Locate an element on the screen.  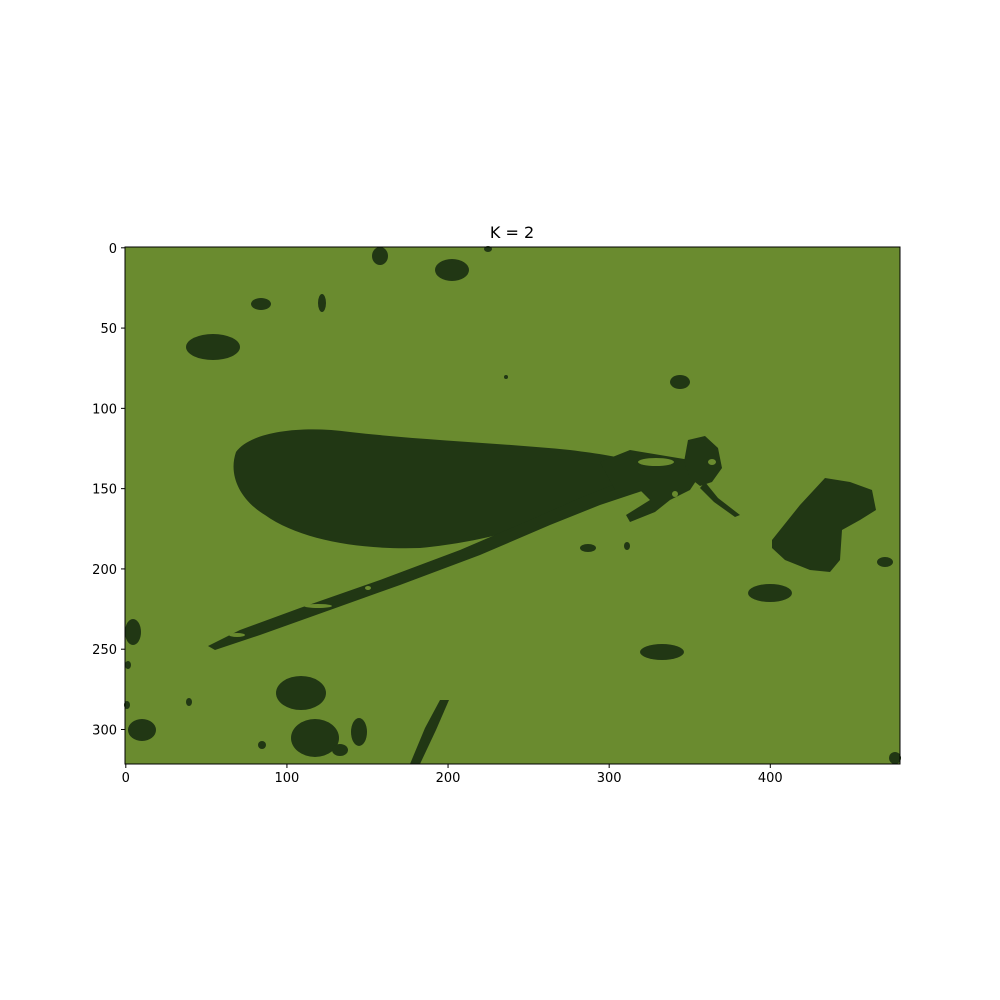
y-tick-label: 200 is located at coordinates (104, 570).